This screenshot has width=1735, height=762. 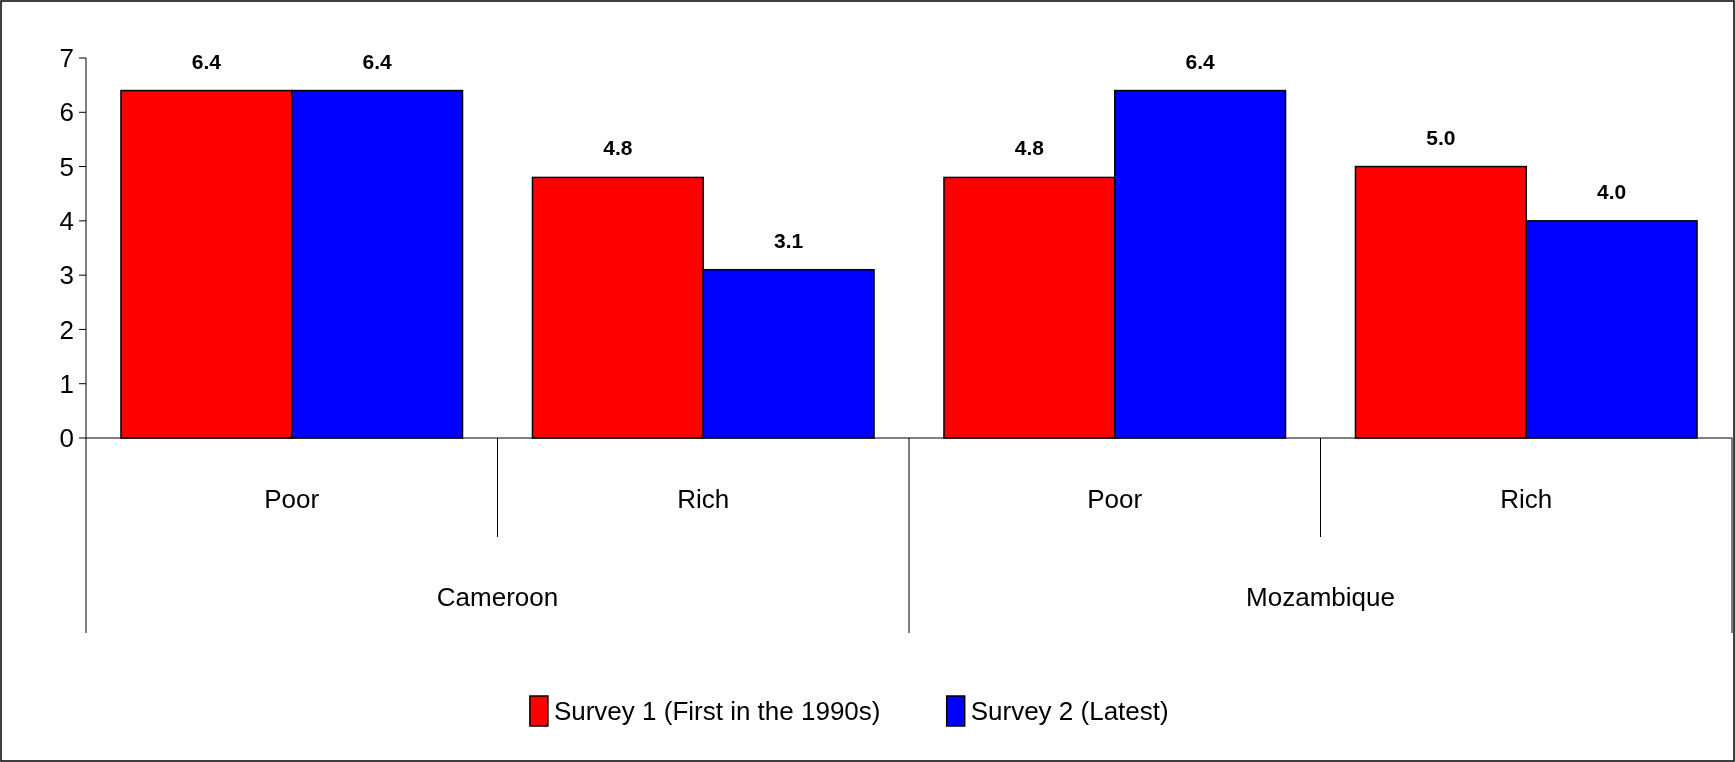 What do you see at coordinates (717, 711) in the screenshot?
I see `legend-label: Survey 1 (First in the 1990s)` at bounding box center [717, 711].